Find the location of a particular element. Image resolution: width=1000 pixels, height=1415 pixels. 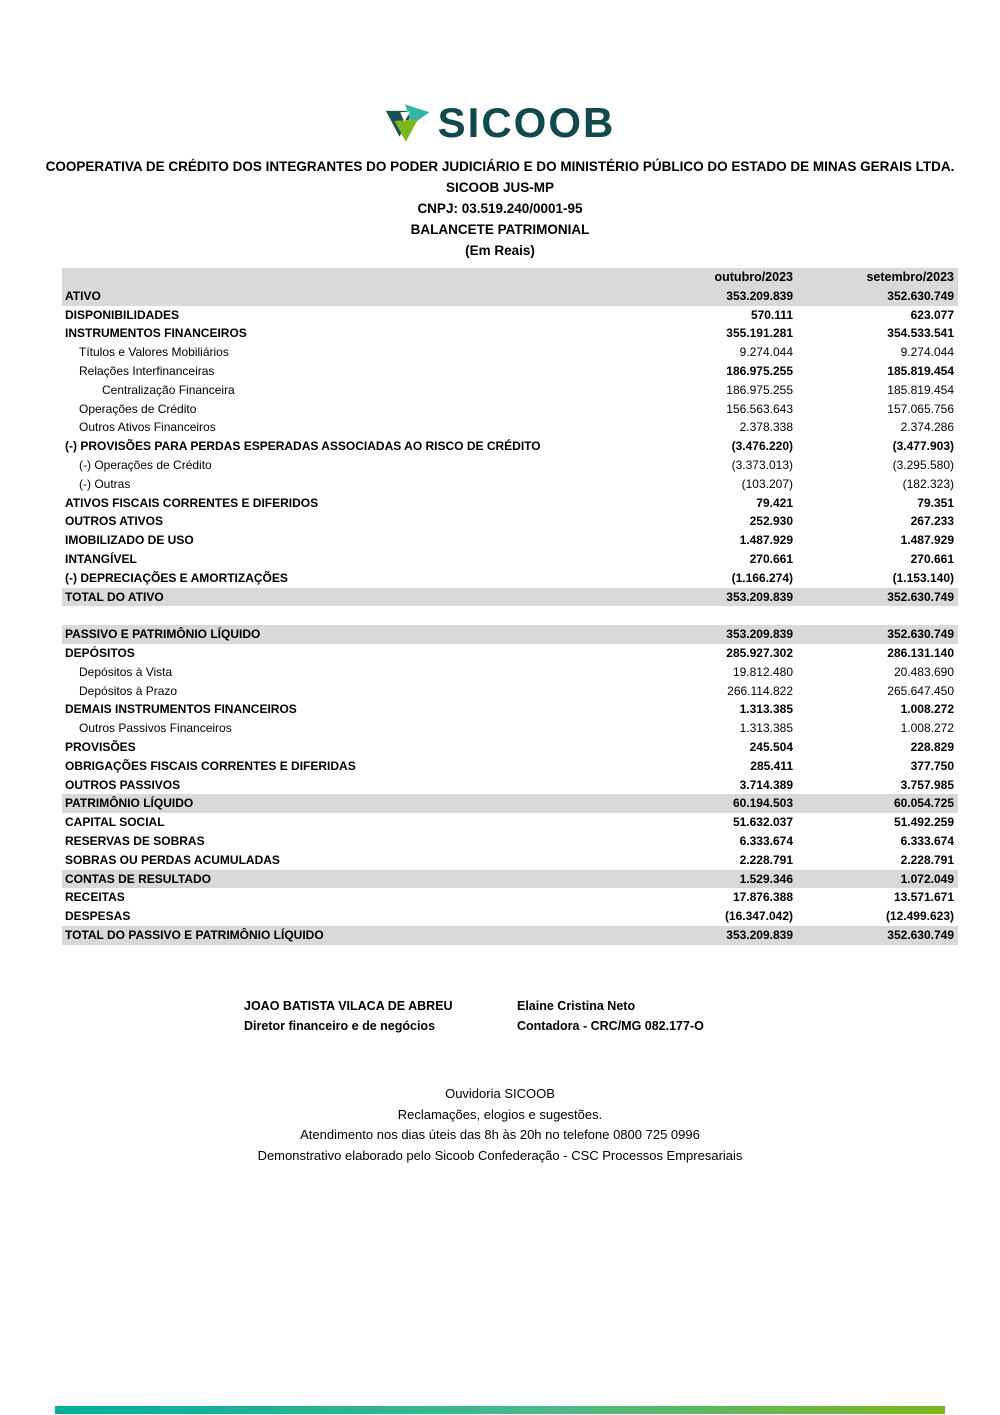

row-value-setembro: 286.131.140 is located at coordinates (920, 652).